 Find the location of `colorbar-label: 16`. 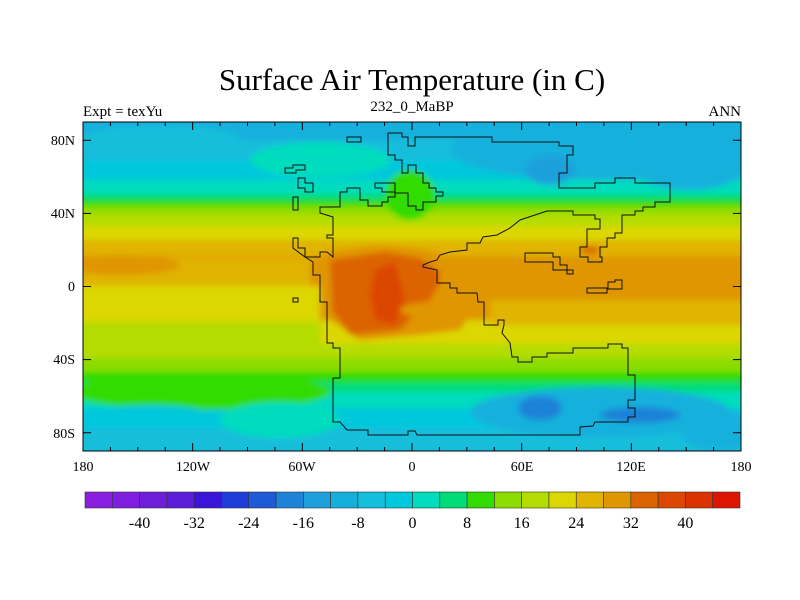

colorbar-label: 16 is located at coordinates (522, 523).